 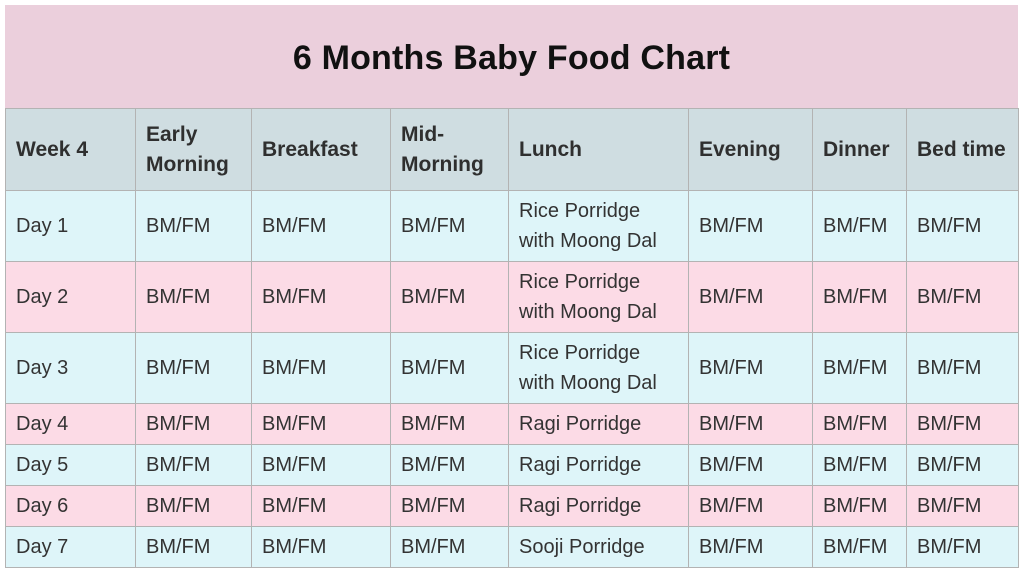 I want to click on day-cell: Day 5, so click(x=70, y=465).